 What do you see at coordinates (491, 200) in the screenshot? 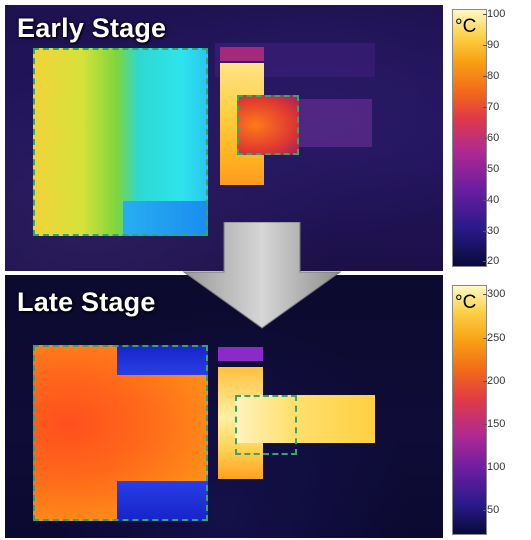
I see `colorbar-tick: 40` at bounding box center [491, 200].